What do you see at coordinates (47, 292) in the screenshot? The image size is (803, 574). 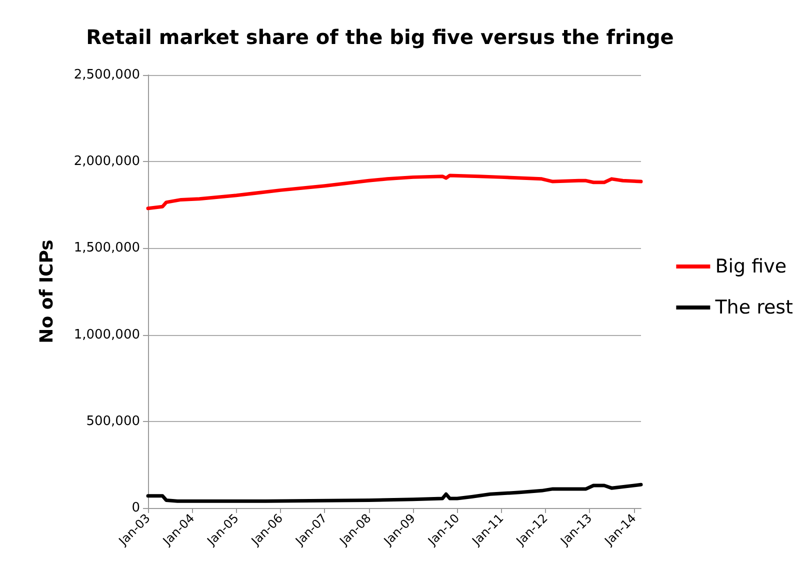 I see `y-axis-title: No of ICPs` at bounding box center [47, 292].